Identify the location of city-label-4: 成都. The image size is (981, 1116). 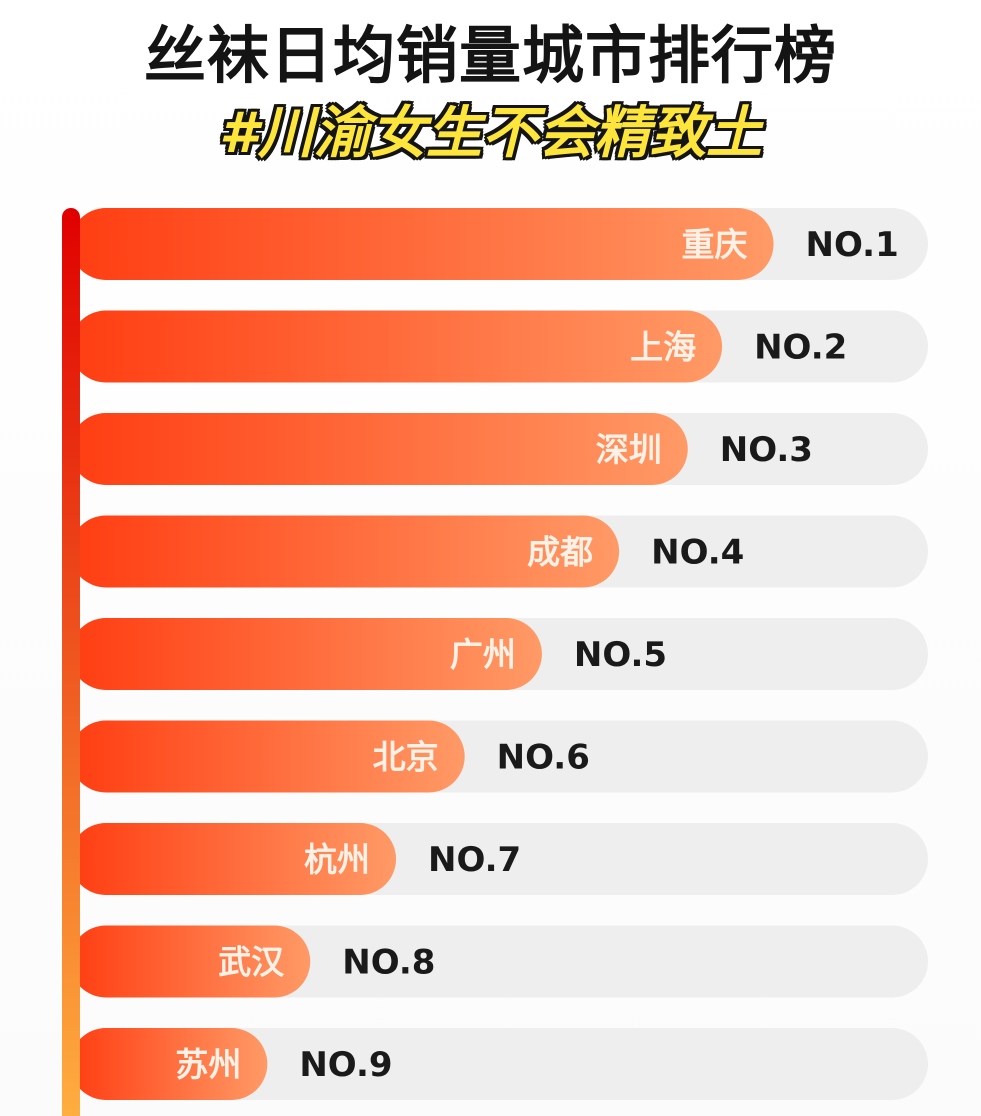
(560, 552).